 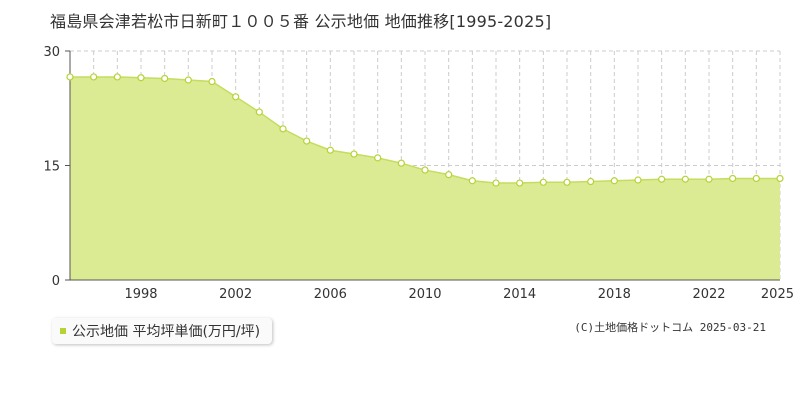 I want to click on legend-swatch, so click(x=63, y=331).